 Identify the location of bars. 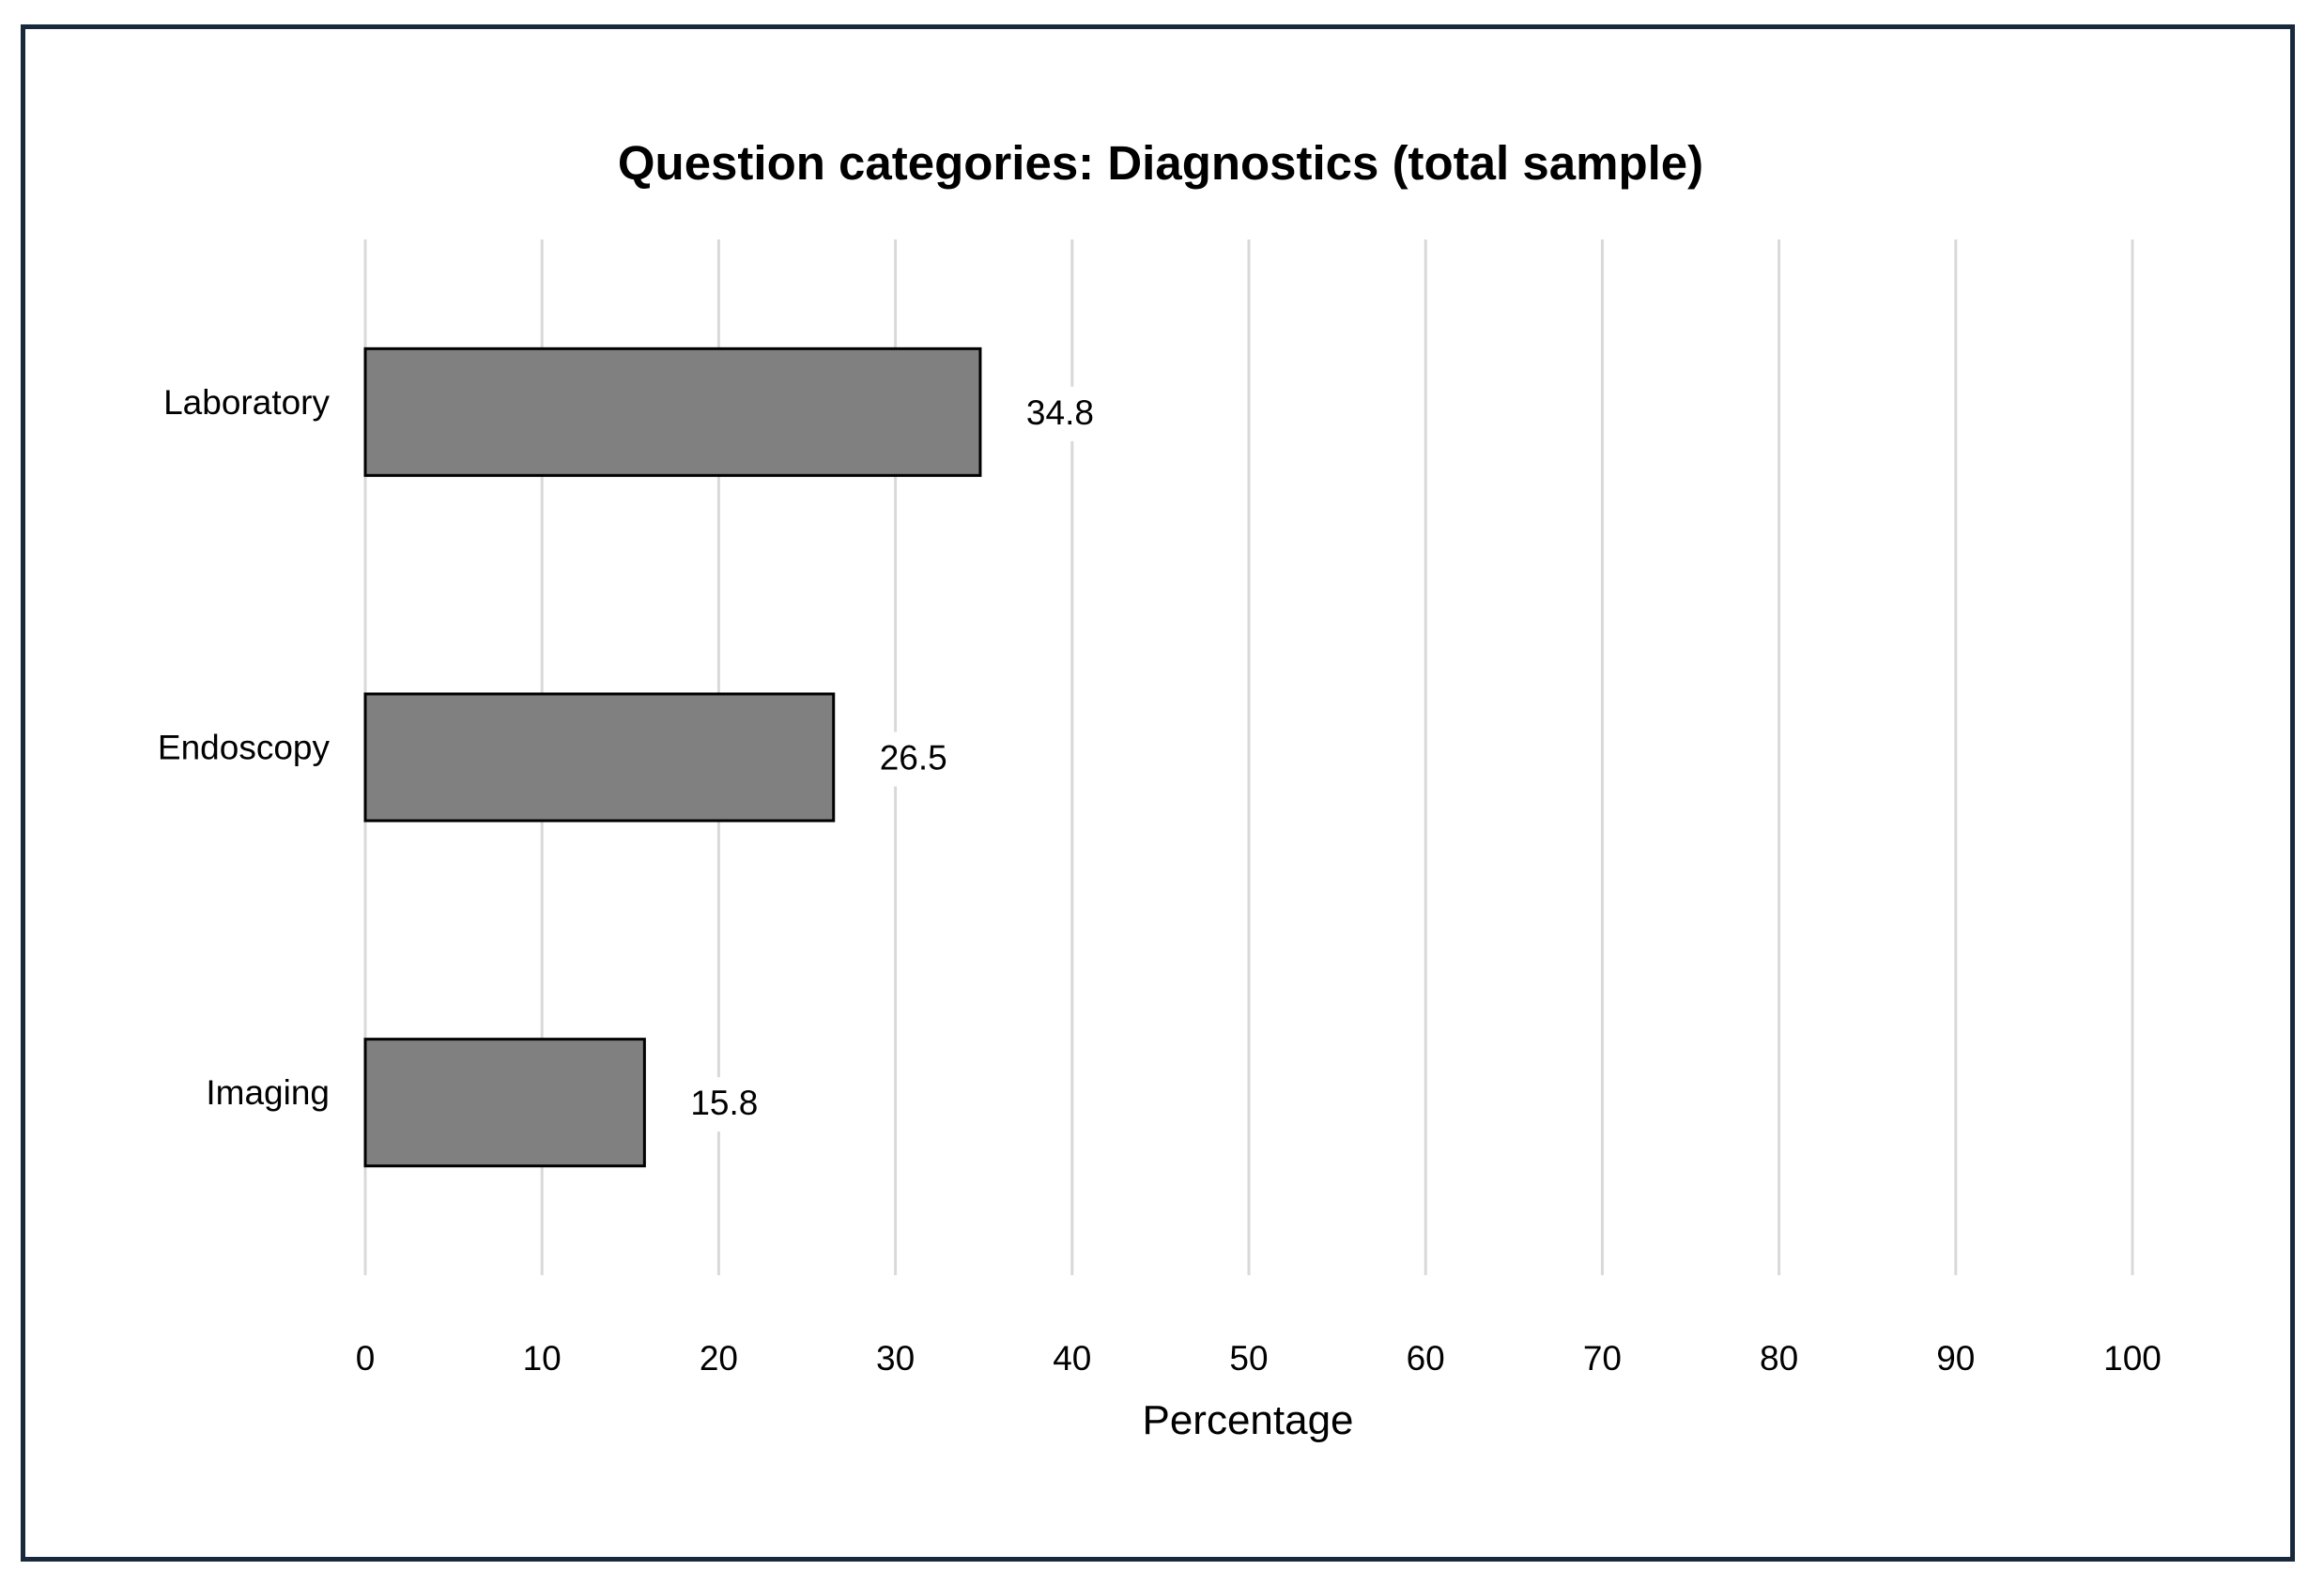
(672, 757).